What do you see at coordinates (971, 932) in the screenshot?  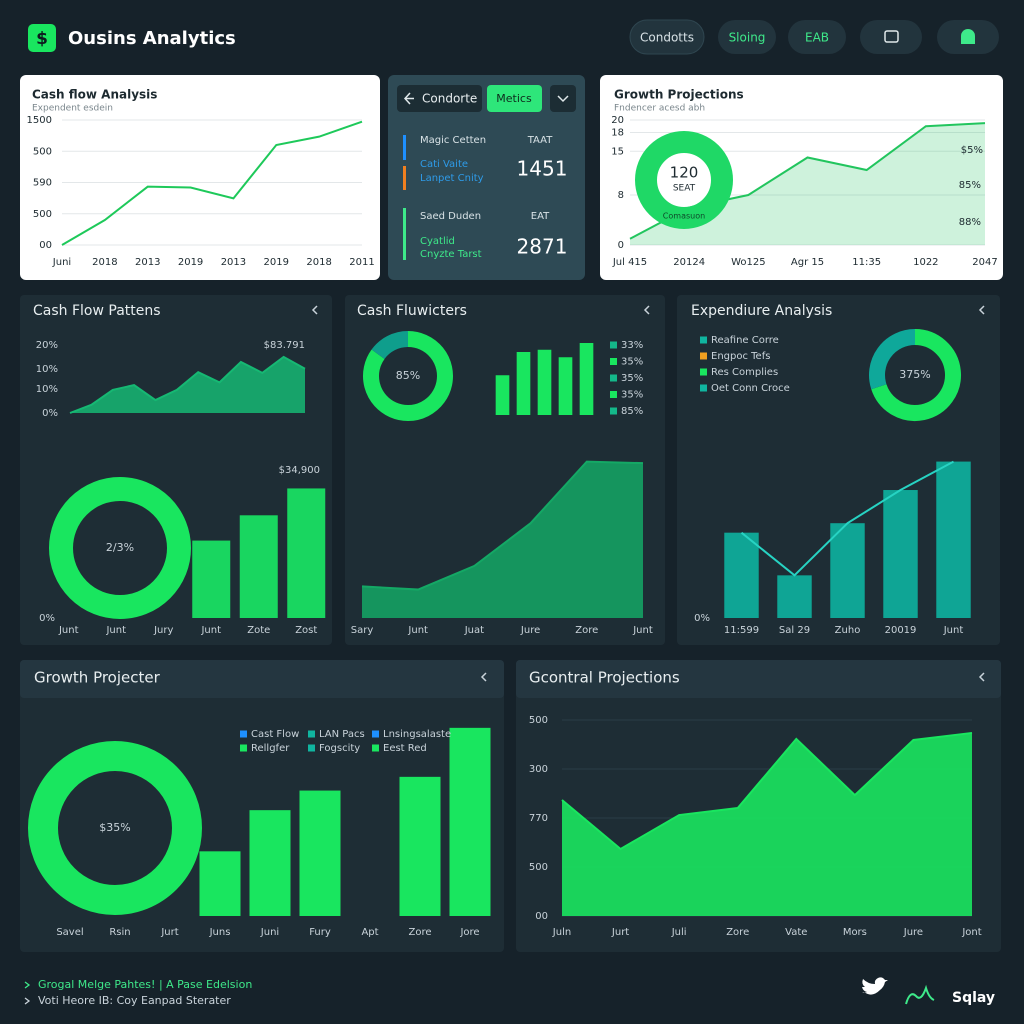 I see `x-tick-label: Jont` at bounding box center [971, 932].